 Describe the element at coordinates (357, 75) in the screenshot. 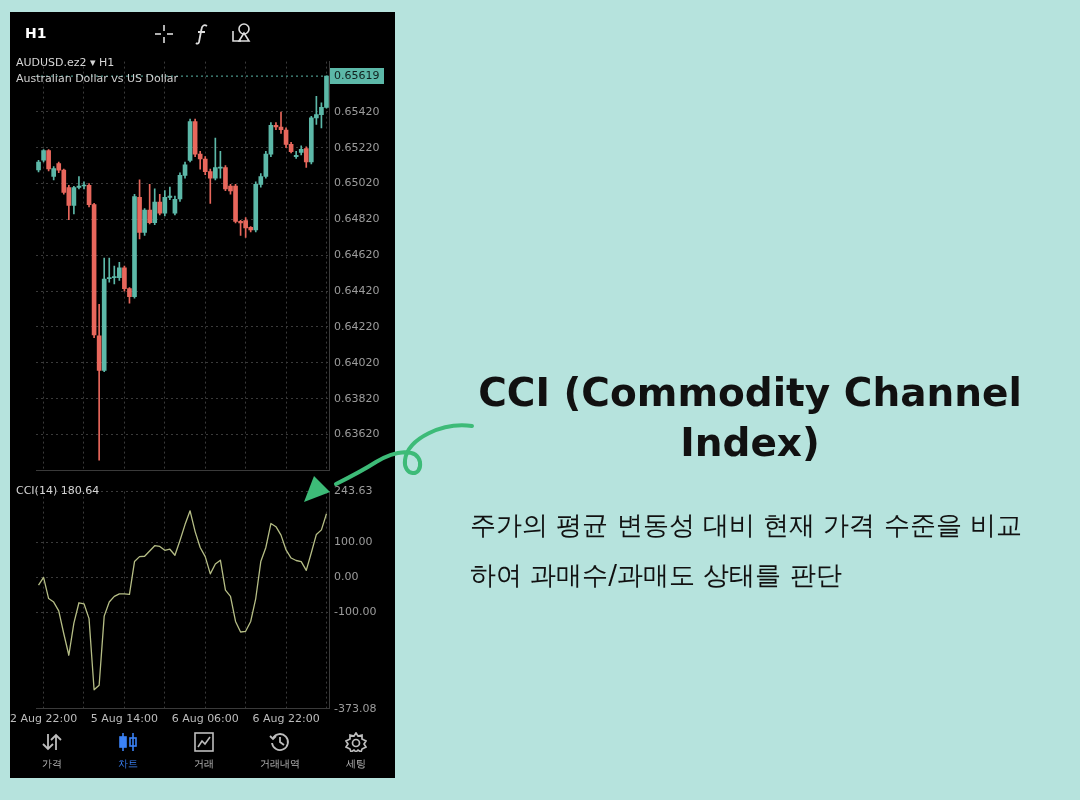

I see `ref-line-label: 0.65619` at that location.